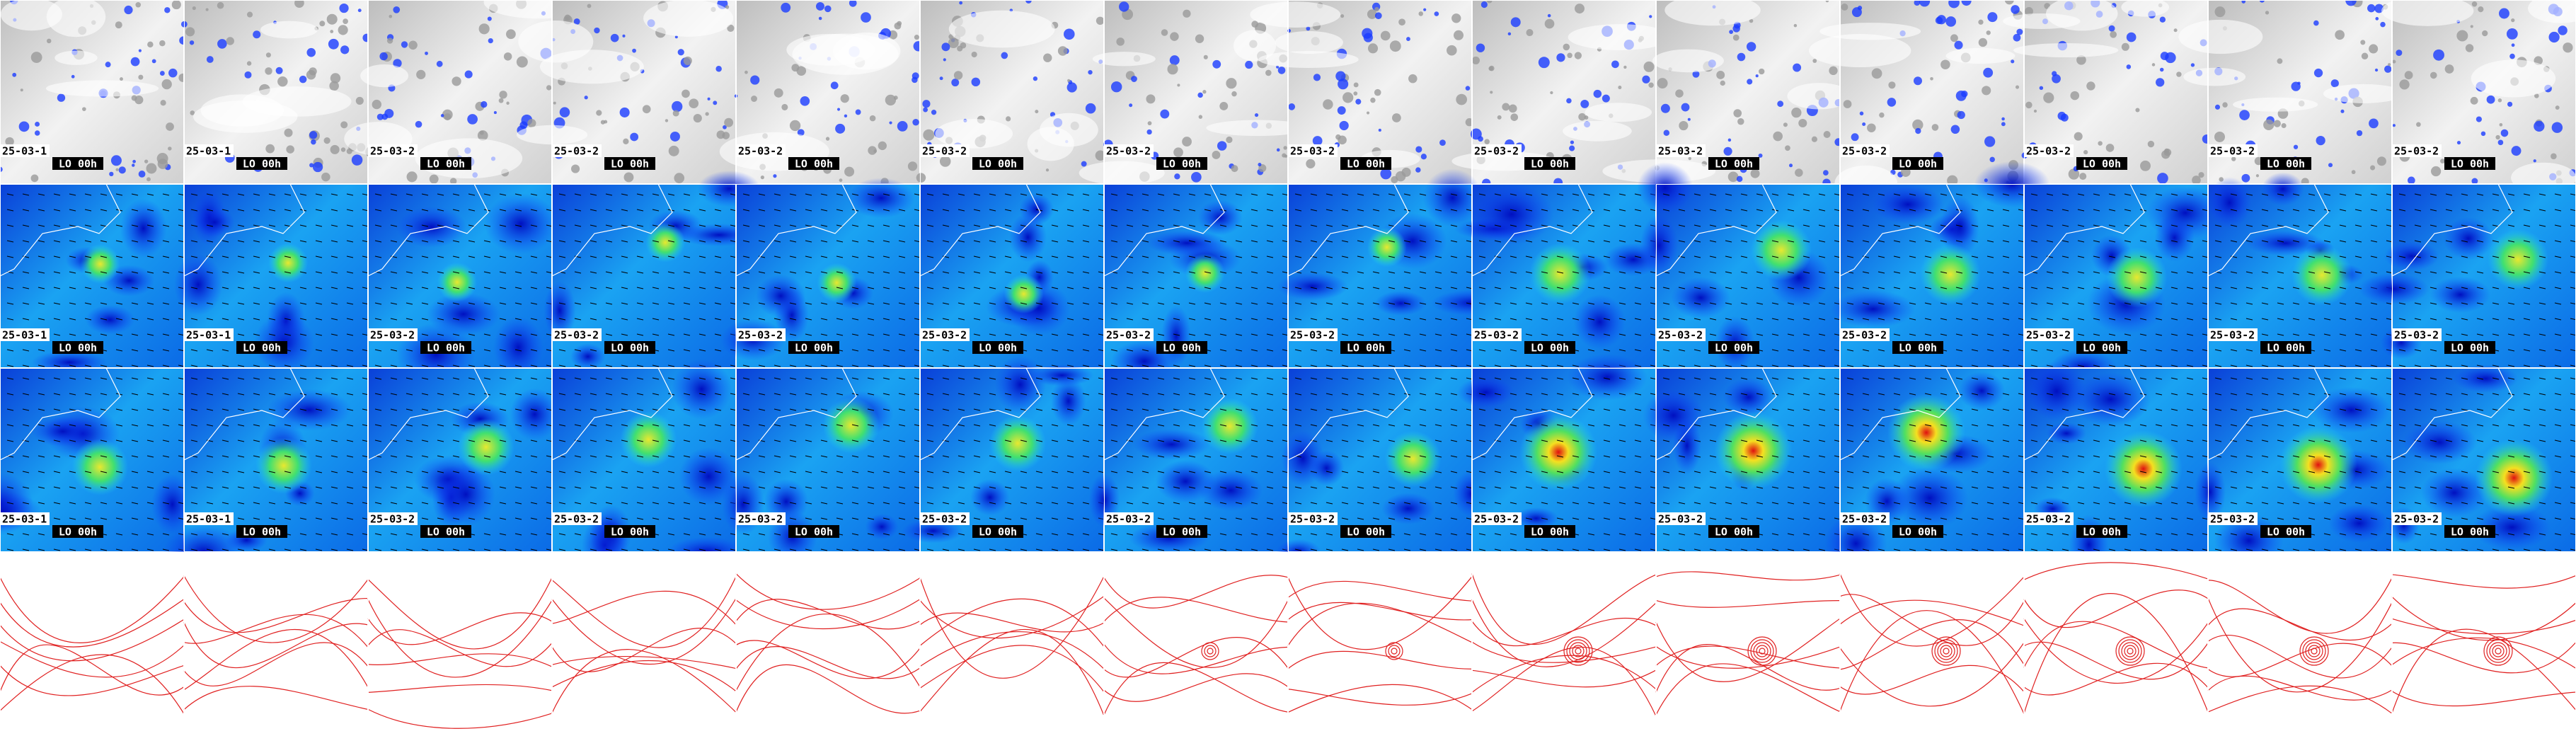 Image resolution: width=2576 pixels, height=736 pixels. What do you see at coordinates (1550, 349) in the screenshot?
I see `run-label: LO 00h` at bounding box center [1550, 349].